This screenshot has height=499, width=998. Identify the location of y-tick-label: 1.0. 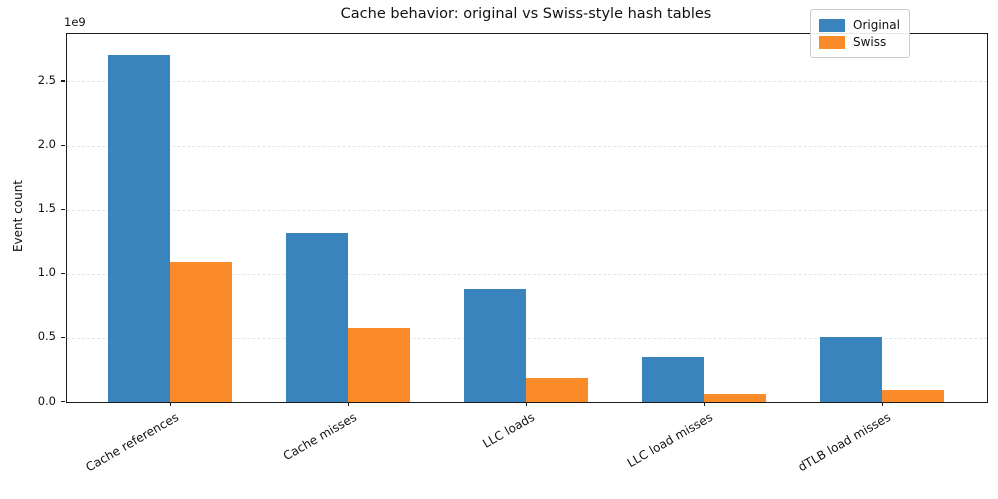
(46, 272).